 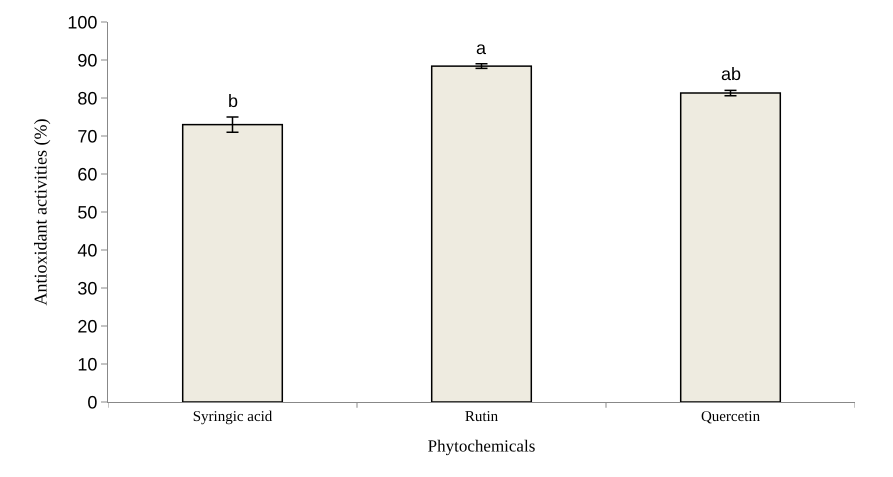 I want to click on x-tick-label: Rutin, so click(x=481, y=417).